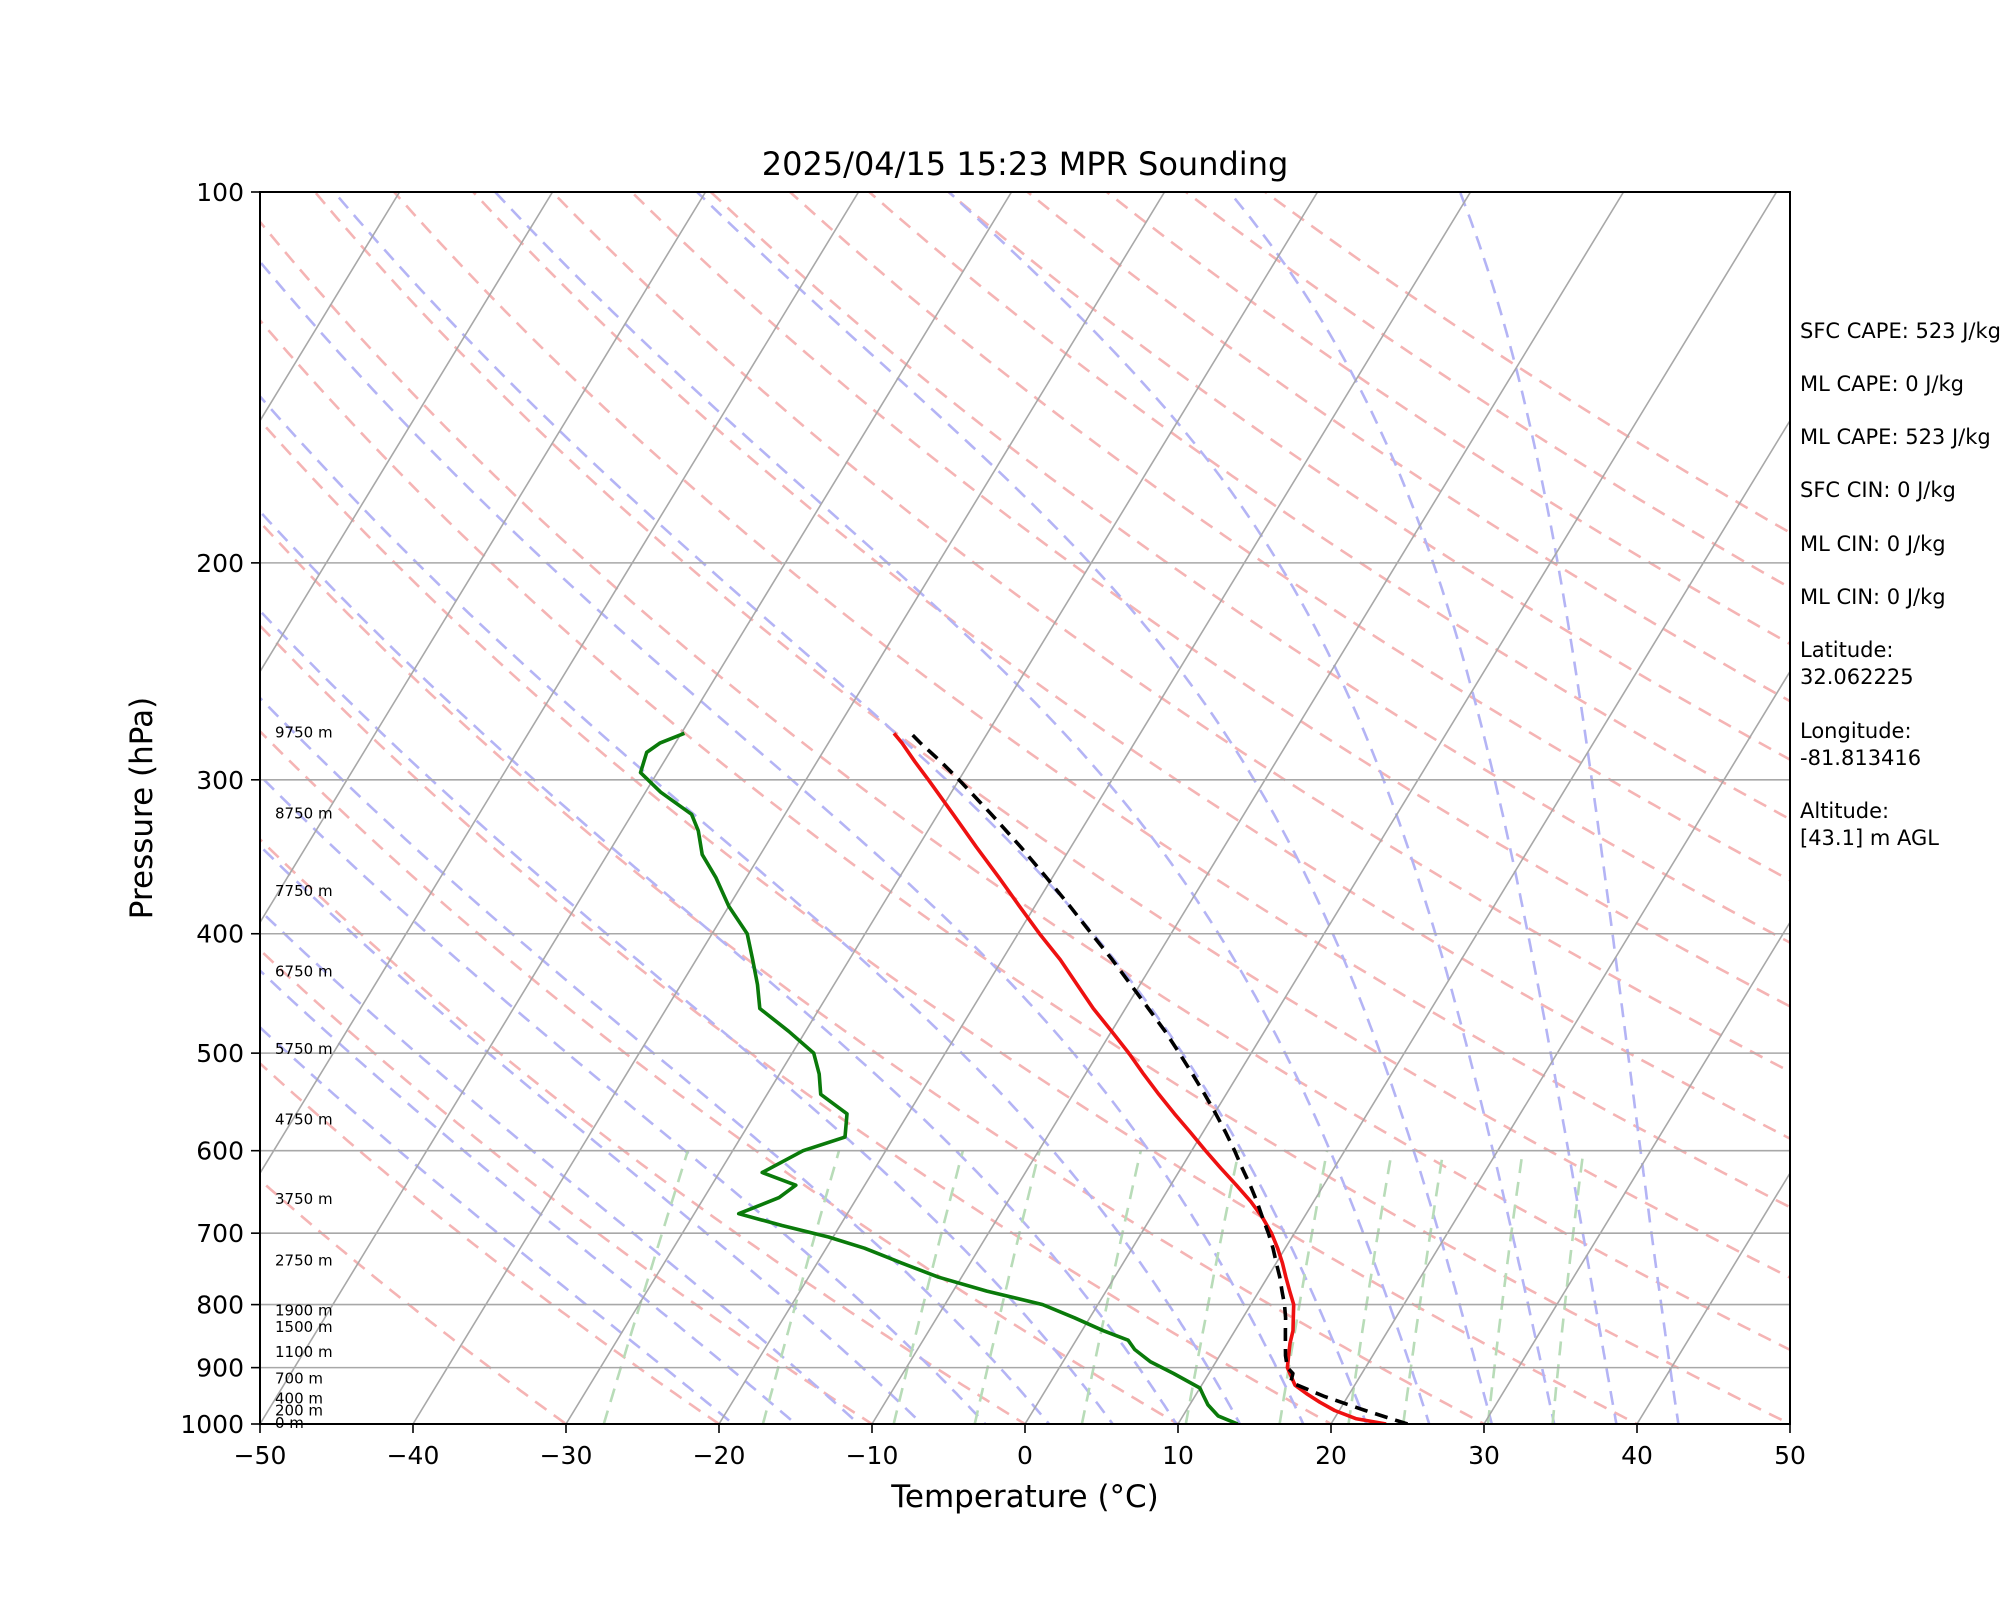 This screenshot has width=2000, height=1600. Describe the element at coordinates (220, 780) in the screenshot. I see `y-tick-label: 300` at that location.